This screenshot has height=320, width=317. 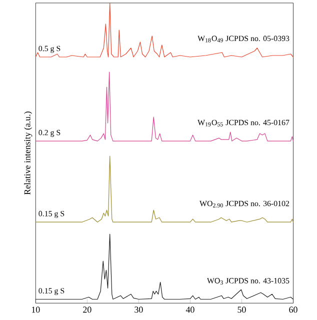 I want to click on x-tick-label: 50, so click(x=242, y=309).